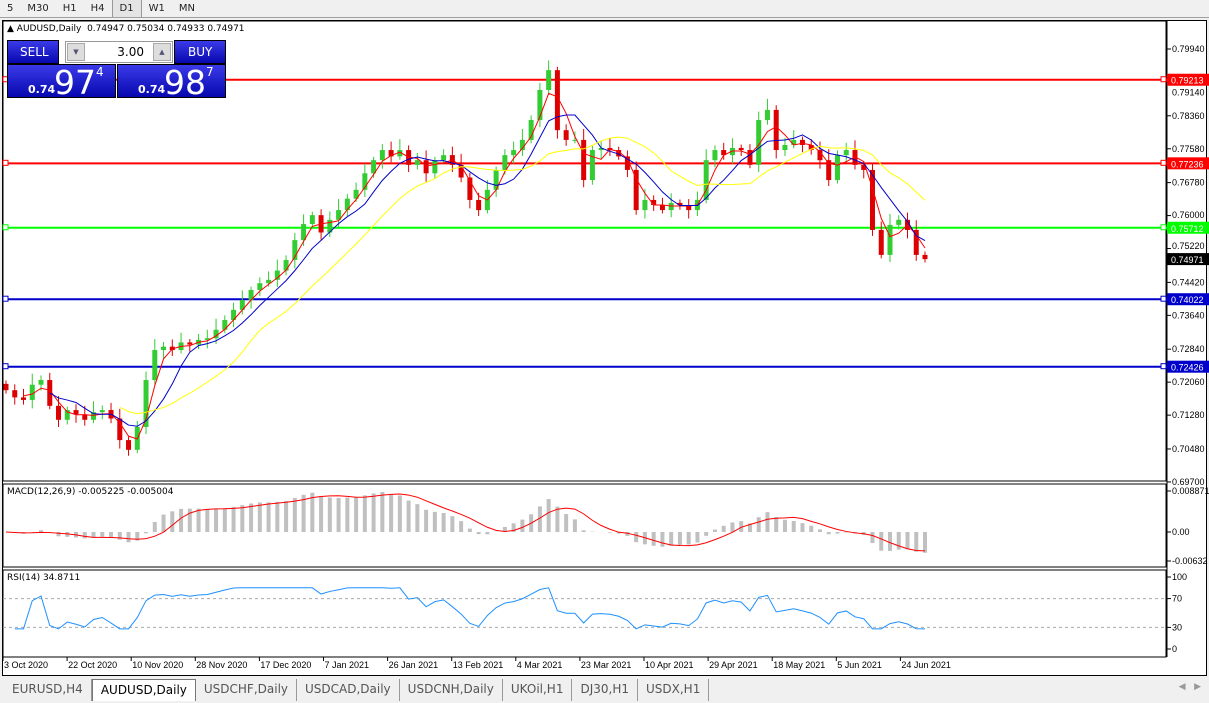  I want to click on lot-decrease-icon: ▼, so click(76, 52).